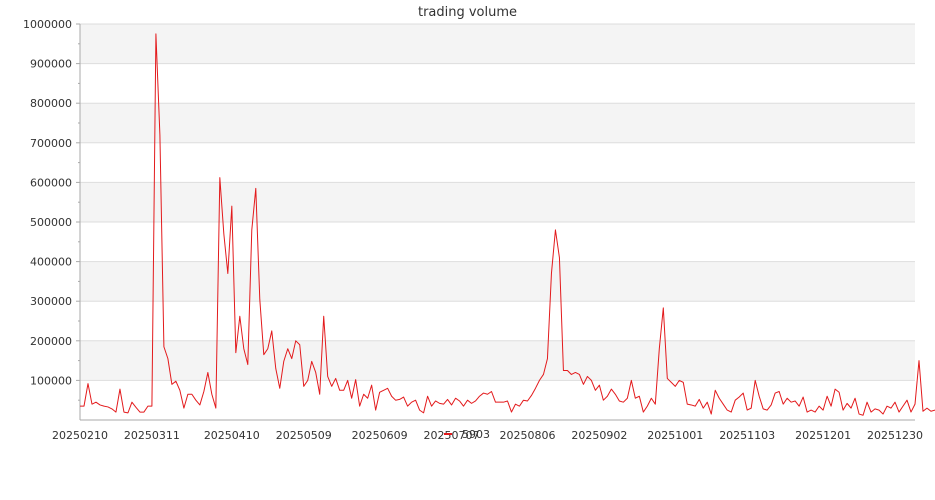 The width and height of the screenshot is (935, 500). Describe the element at coordinates (467, 12) in the screenshot. I see `chart-title: trading volume` at that location.